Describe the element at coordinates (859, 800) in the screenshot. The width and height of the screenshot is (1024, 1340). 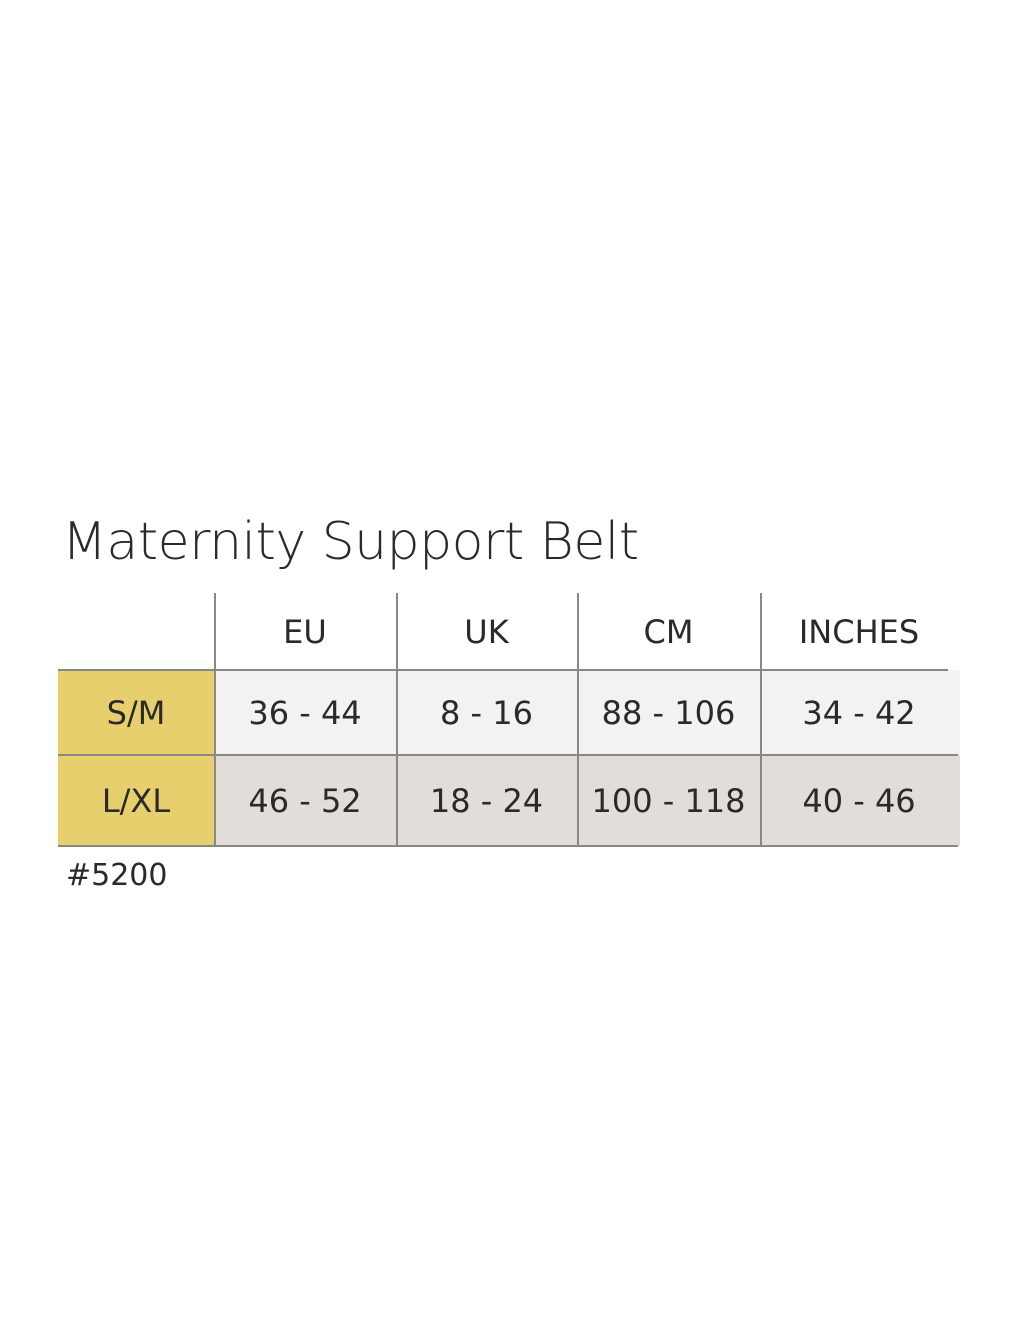
I see `table-cell: 40 - 46` at that location.